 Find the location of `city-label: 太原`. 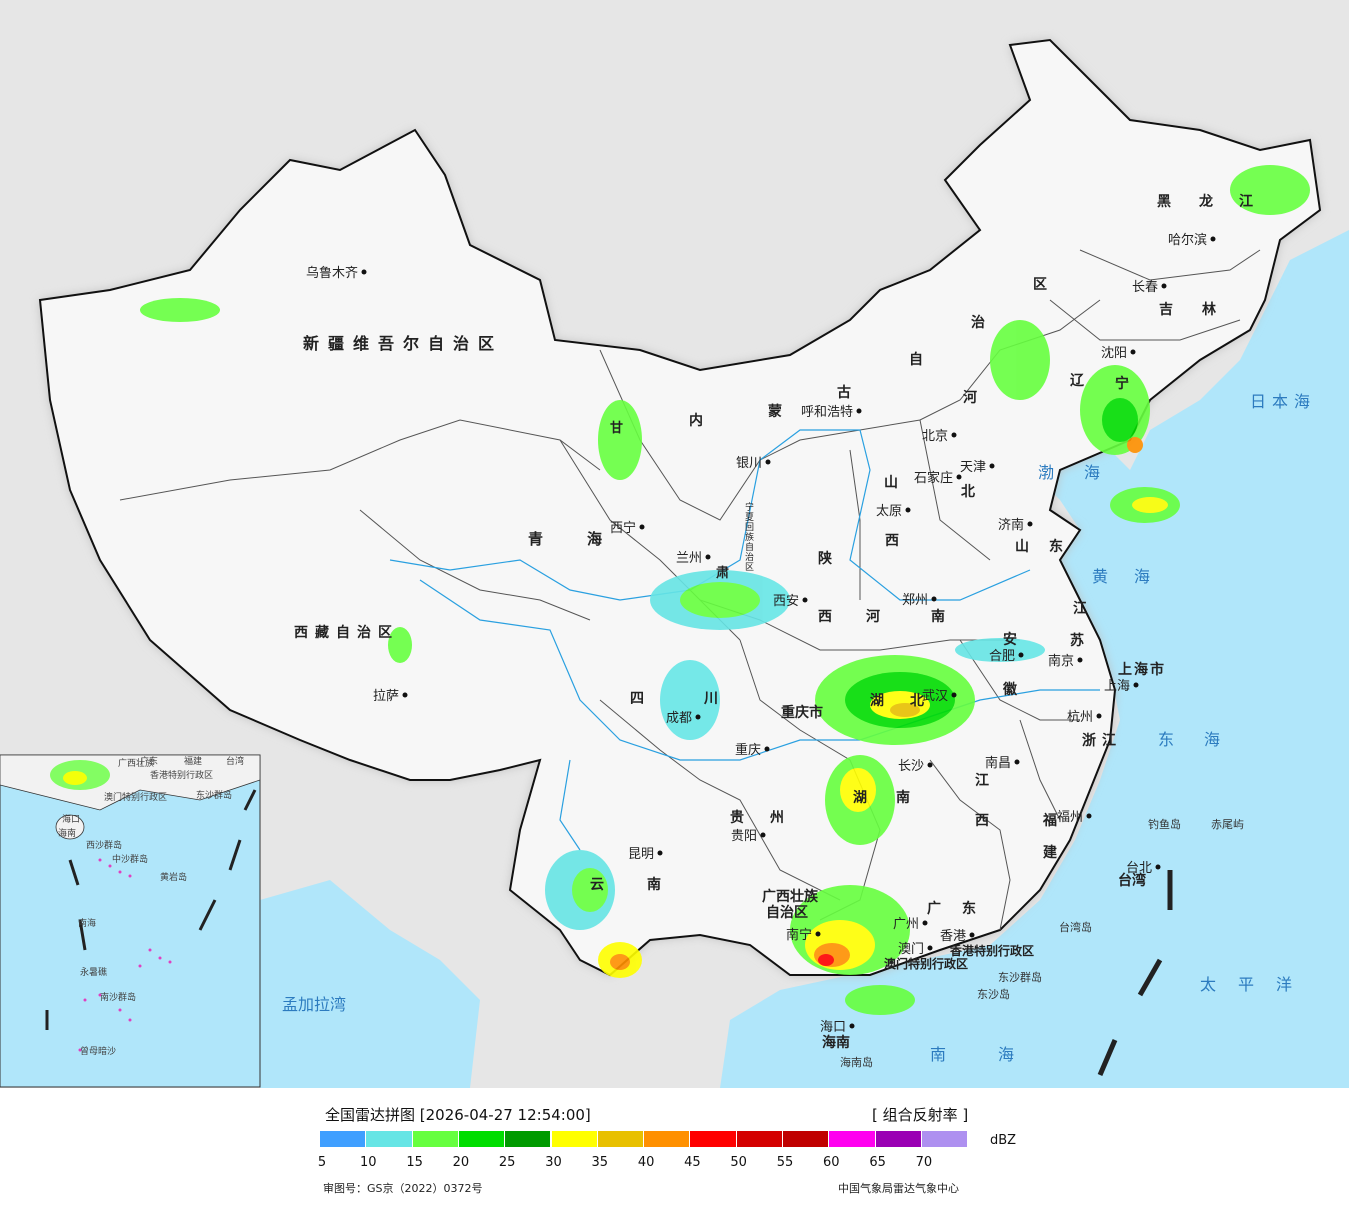

city-label: 太原 is located at coordinates (889, 511).